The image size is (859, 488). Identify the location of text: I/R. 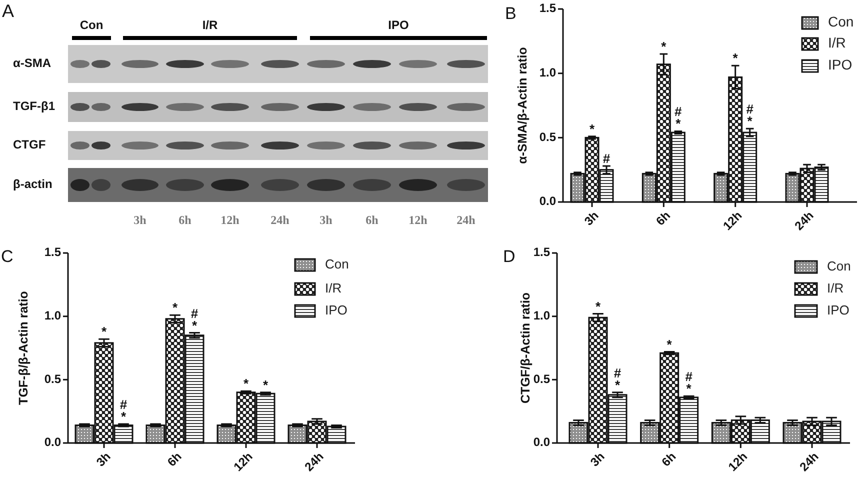
(210, 25).